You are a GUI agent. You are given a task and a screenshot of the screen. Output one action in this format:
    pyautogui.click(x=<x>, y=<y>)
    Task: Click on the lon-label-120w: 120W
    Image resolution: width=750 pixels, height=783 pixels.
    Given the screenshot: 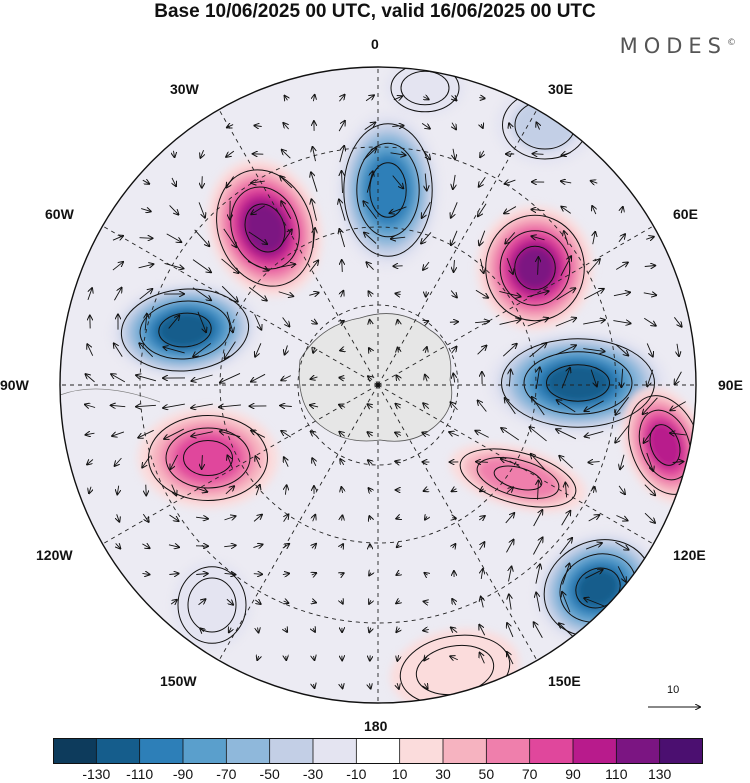 What is the action you would take?
    pyautogui.click(x=54, y=555)
    